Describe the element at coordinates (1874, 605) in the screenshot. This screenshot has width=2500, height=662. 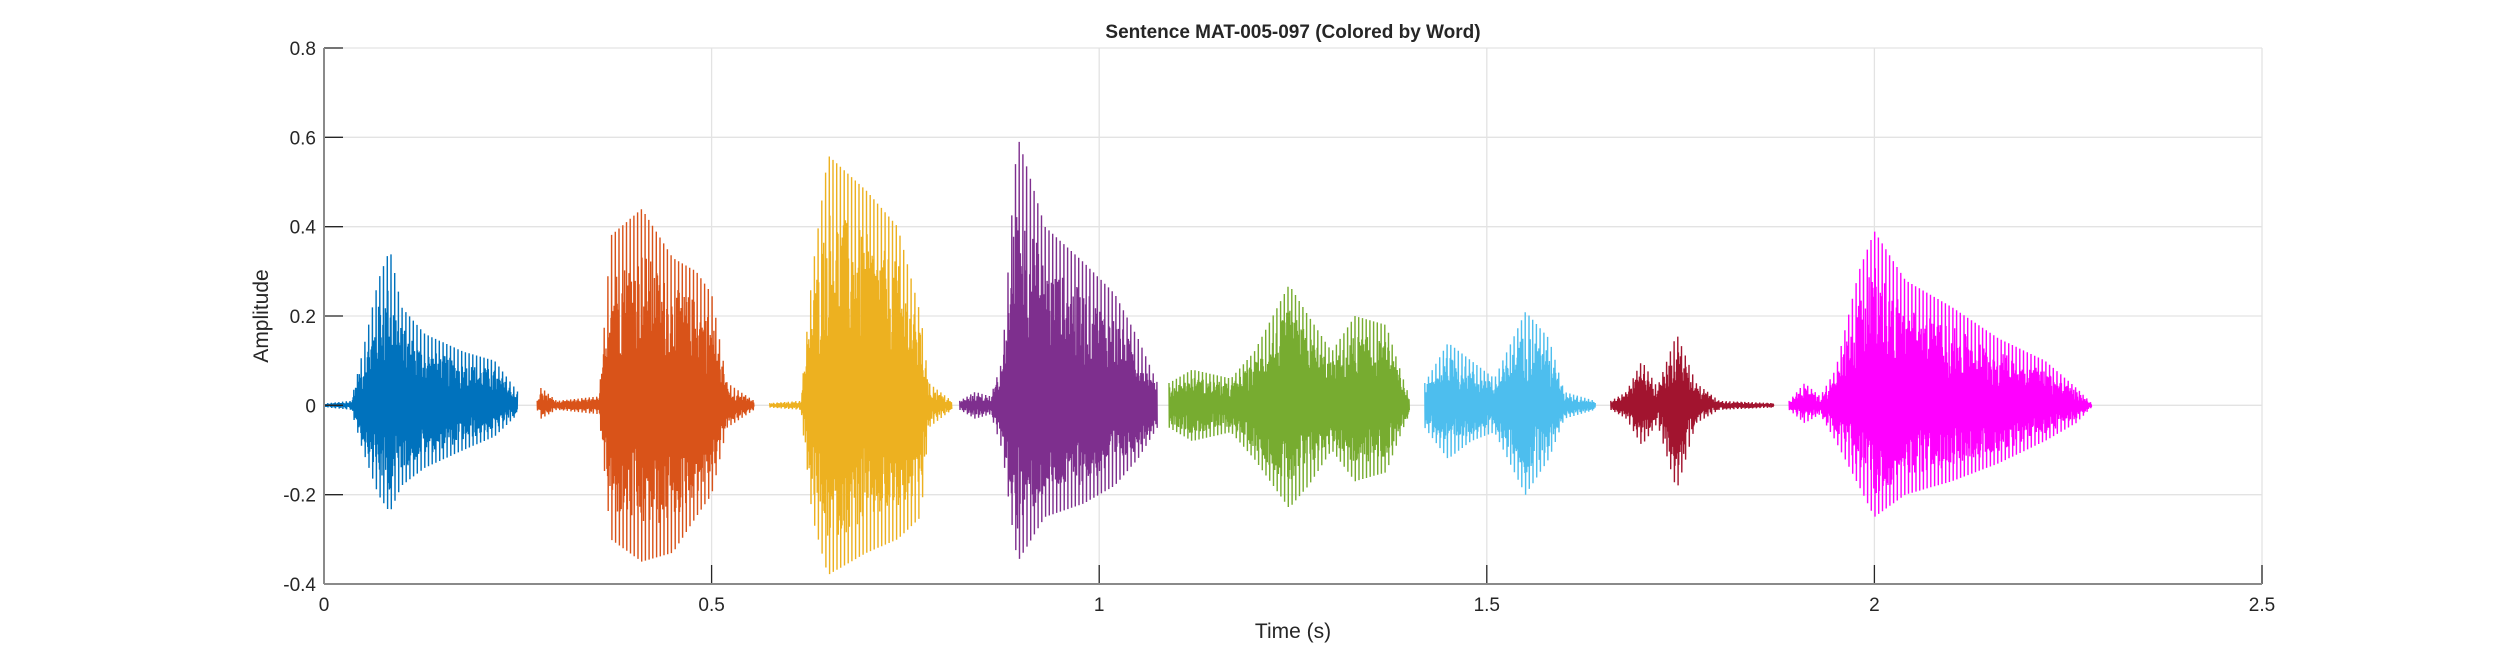
I see `x-tick-label: 2` at that location.